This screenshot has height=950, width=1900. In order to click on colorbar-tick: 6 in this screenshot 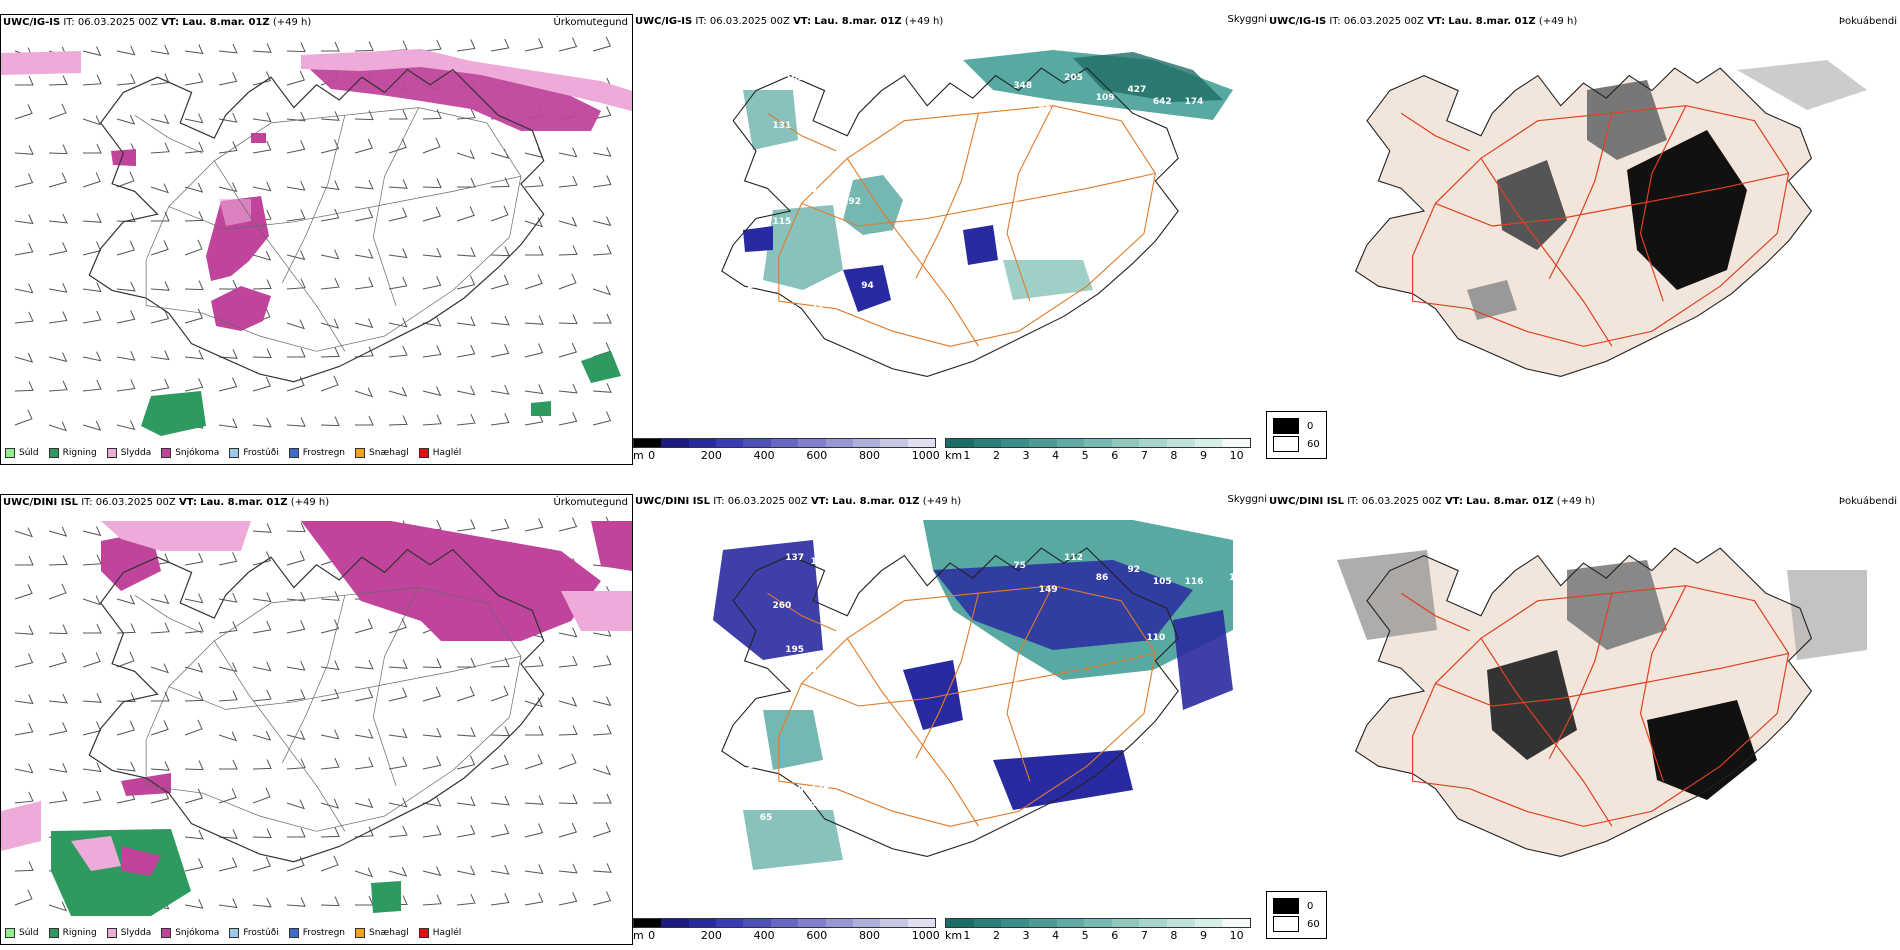, I will do `click(1115, 455)`.